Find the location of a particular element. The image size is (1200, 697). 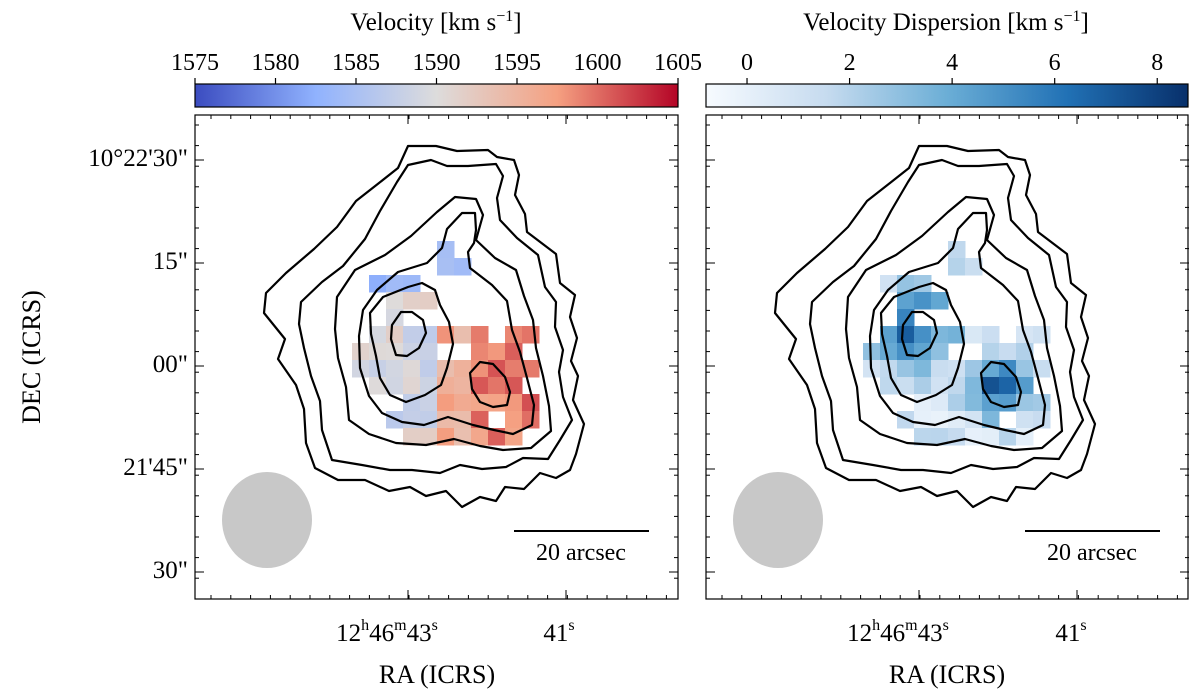

x-tick-labels-right: 12h46m43s 41s RA (ICRS) is located at coordinates (966, 653).